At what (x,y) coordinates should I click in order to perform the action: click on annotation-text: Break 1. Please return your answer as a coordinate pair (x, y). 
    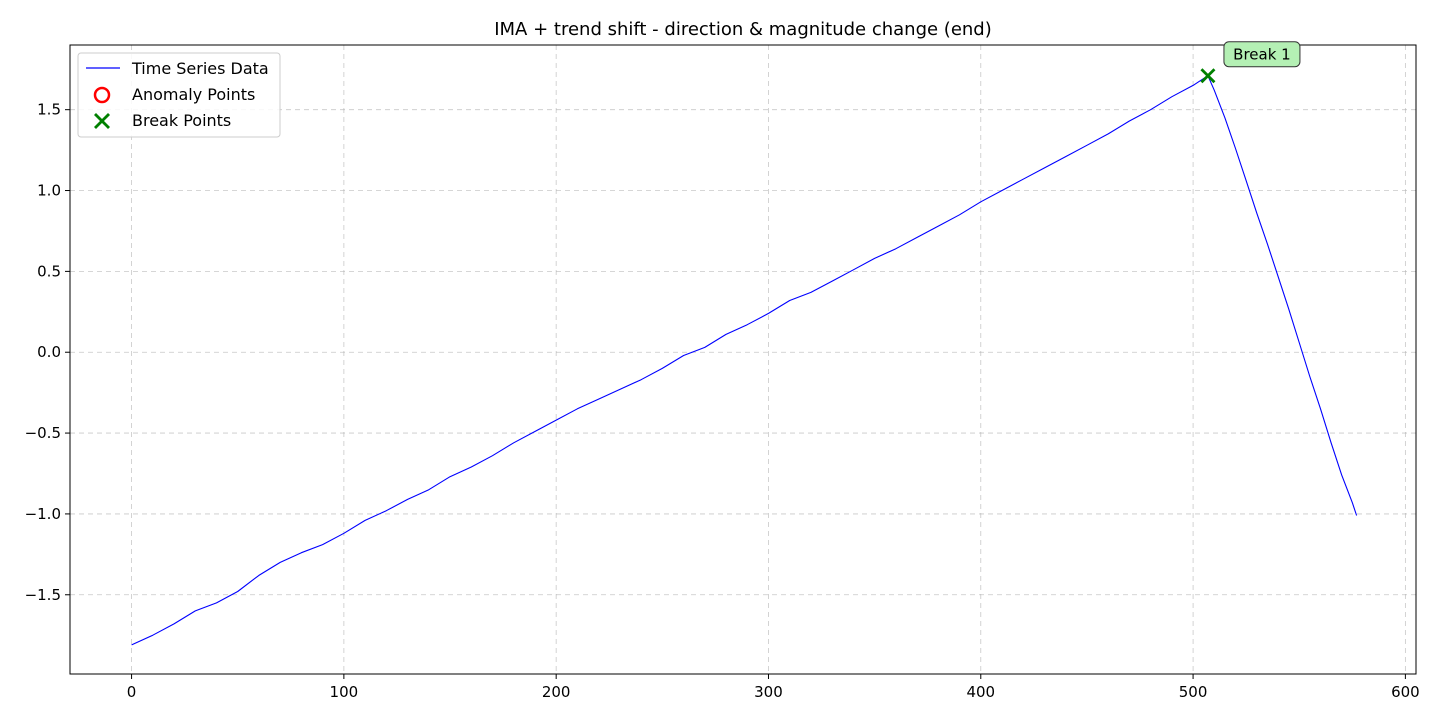
    Looking at the image, I should click on (1262, 55).